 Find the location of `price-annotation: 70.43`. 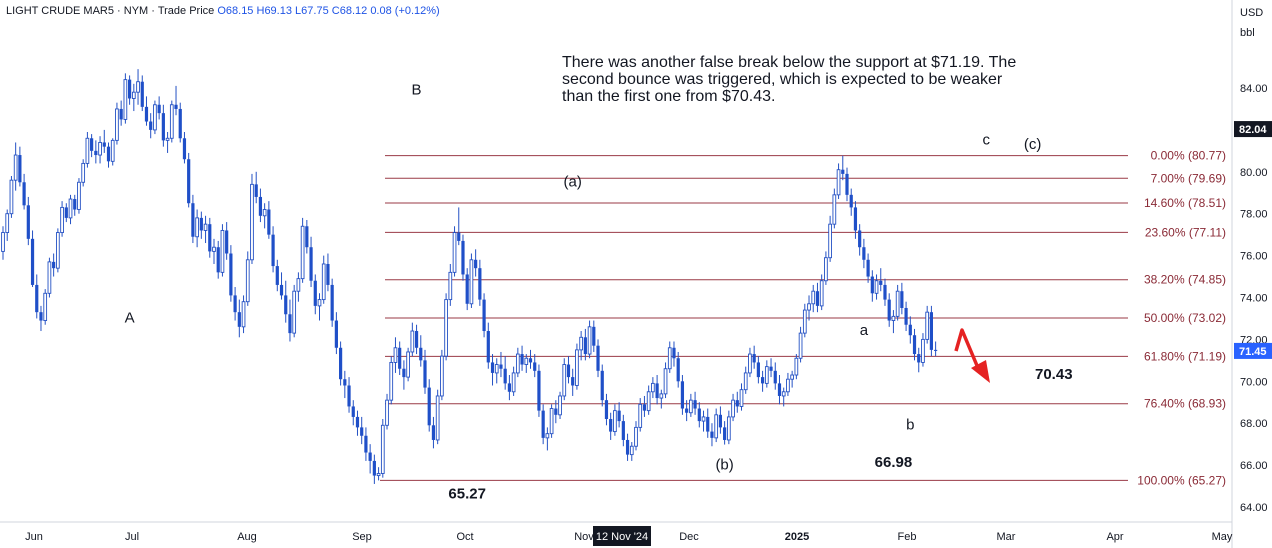

price-annotation: 70.43 is located at coordinates (1054, 374).